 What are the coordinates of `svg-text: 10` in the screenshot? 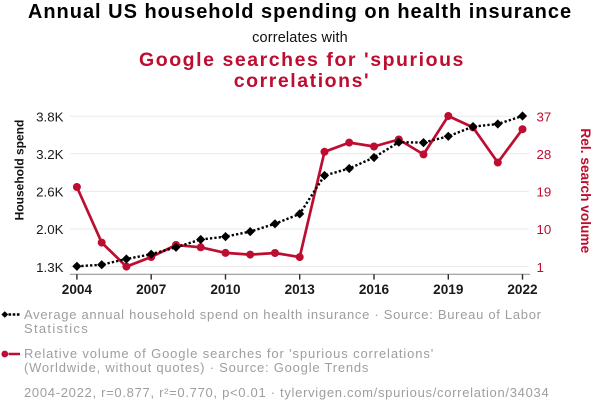 It's located at (544, 229).